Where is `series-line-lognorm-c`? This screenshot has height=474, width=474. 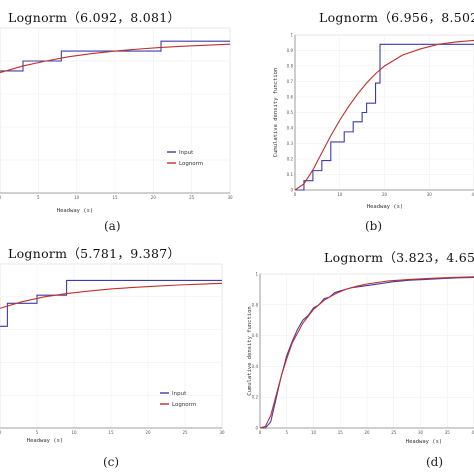 series-line-lognorm-c is located at coordinates (111, 295).